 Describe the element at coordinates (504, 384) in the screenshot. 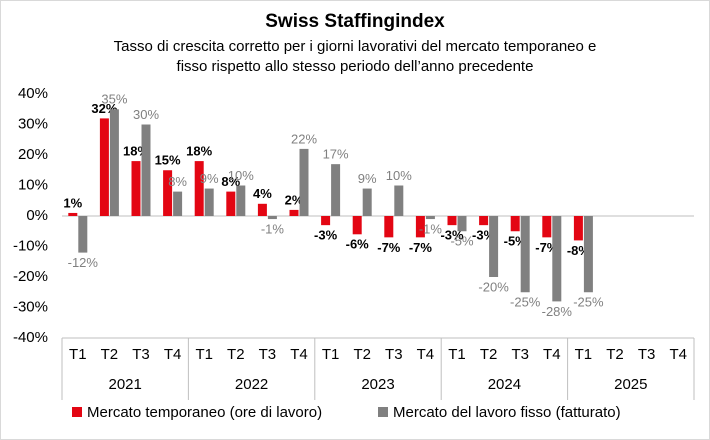

I see `group-label: 2024` at that location.